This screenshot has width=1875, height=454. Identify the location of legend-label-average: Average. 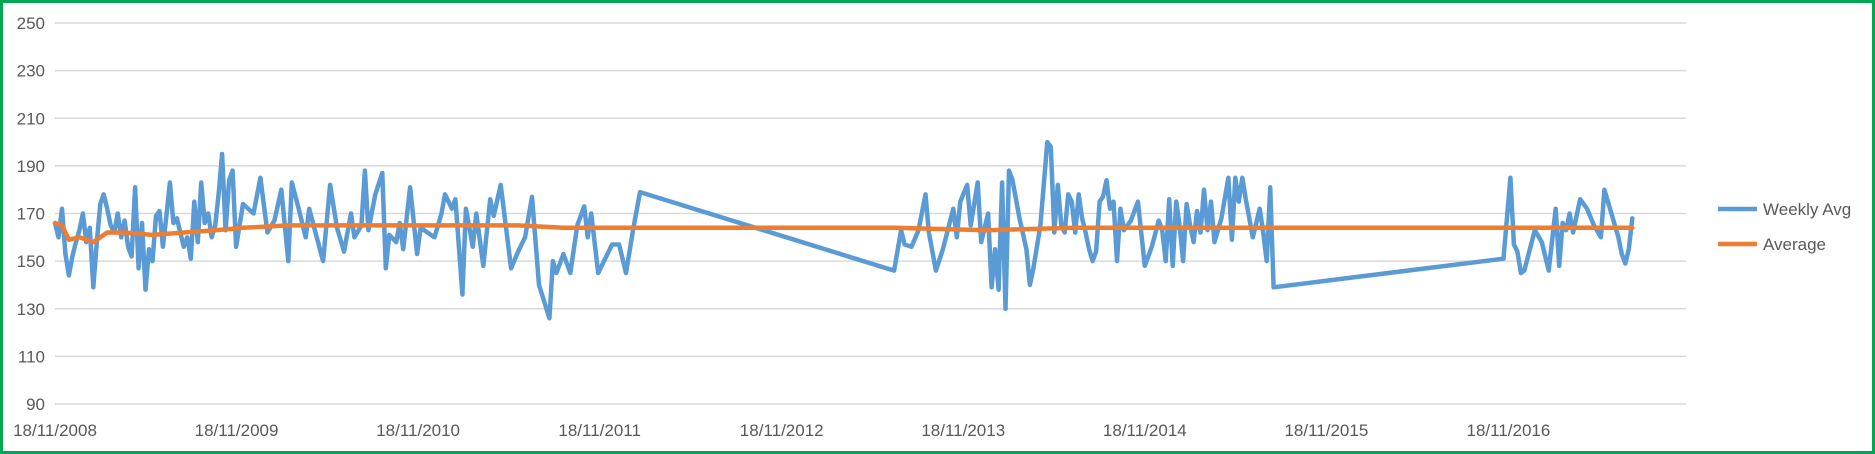
(1794, 244).